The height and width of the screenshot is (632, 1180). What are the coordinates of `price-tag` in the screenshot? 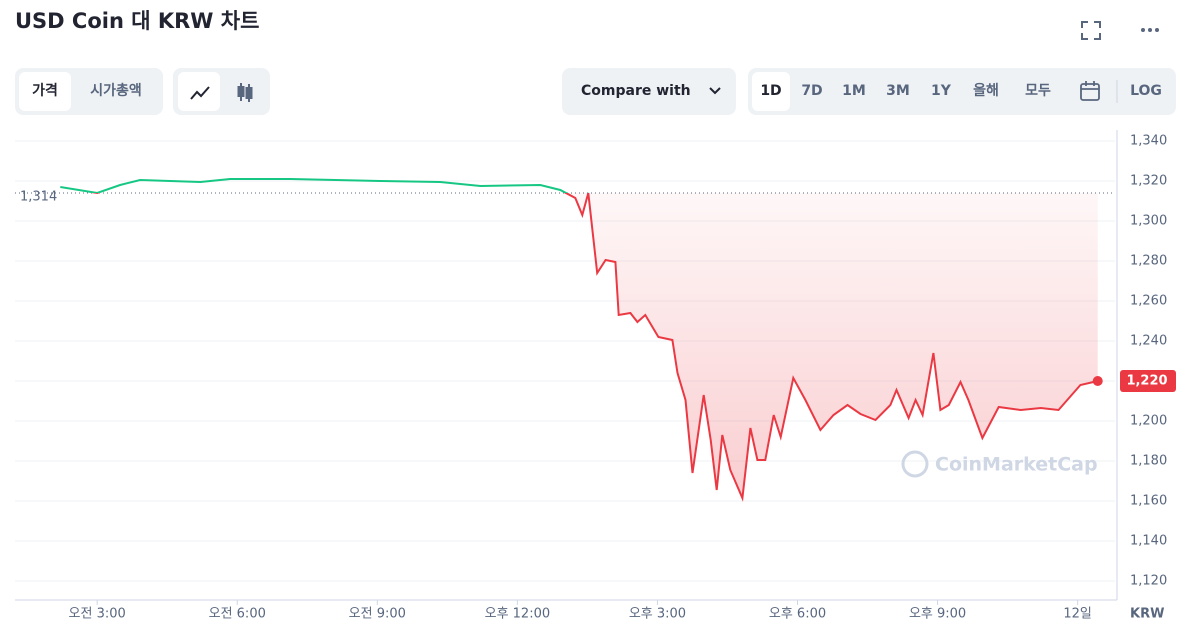 It's located at (1148, 381).